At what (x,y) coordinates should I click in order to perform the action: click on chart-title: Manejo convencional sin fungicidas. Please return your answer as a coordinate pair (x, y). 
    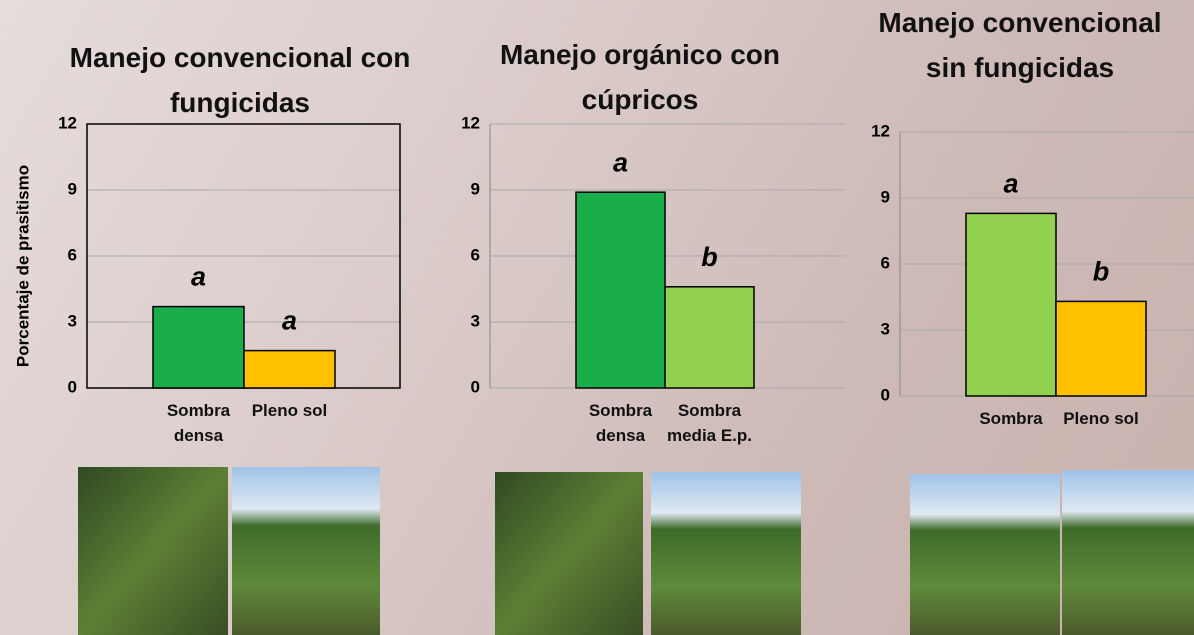
    Looking at the image, I should click on (1020, 45).